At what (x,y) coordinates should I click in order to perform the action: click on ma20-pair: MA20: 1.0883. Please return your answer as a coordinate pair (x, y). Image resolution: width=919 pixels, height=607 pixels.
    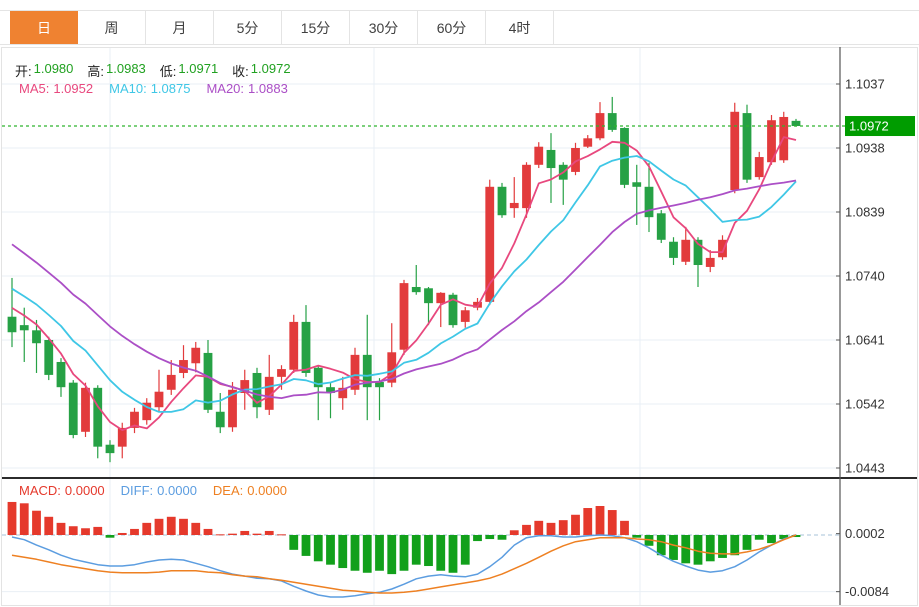
    Looking at the image, I should click on (246, 88).